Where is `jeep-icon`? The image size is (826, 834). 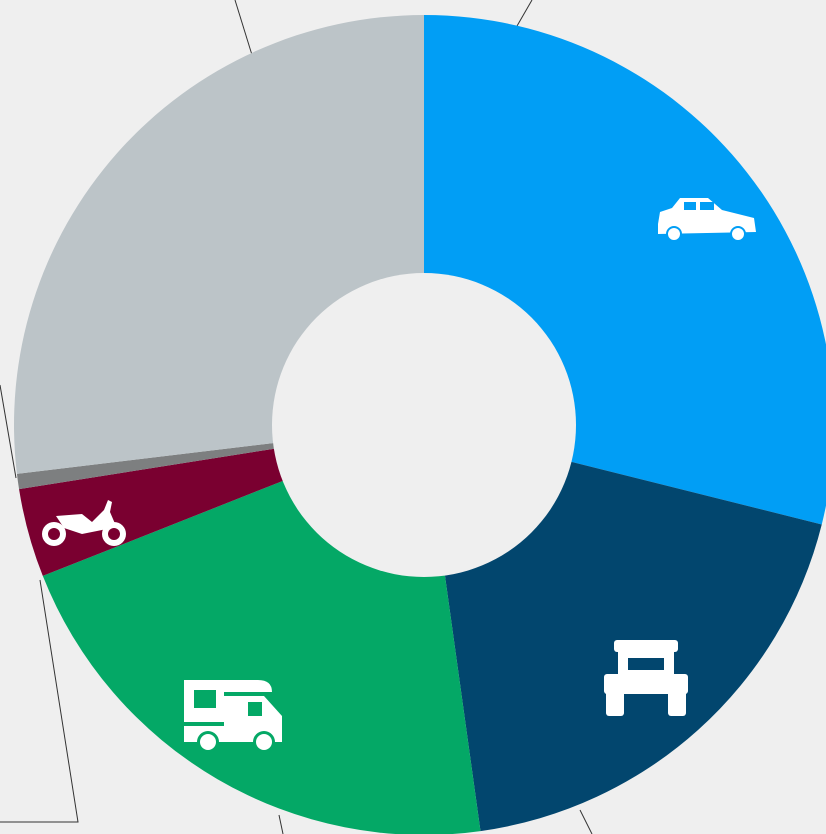
jeep-icon is located at coordinates (646, 678).